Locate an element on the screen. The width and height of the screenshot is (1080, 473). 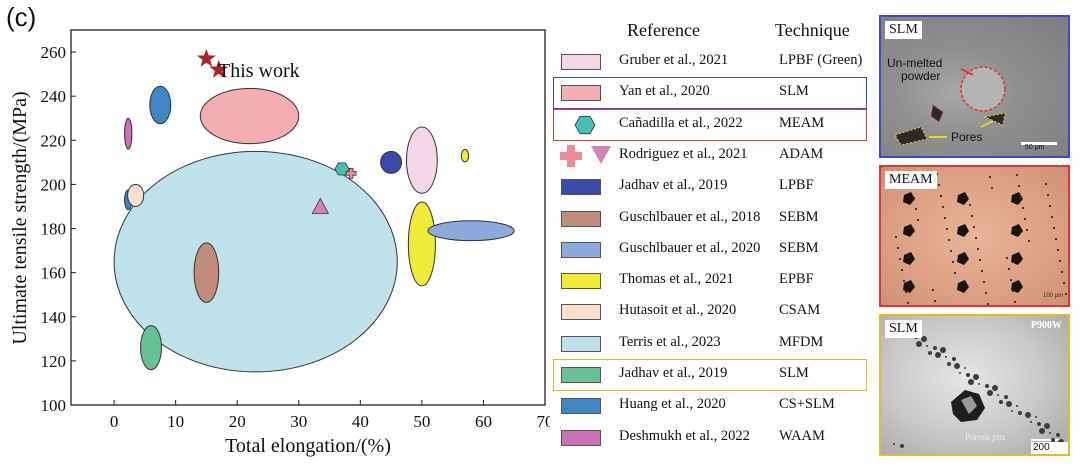
legend-reference: Hutasoit et al., 2020 is located at coordinates (678, 310).